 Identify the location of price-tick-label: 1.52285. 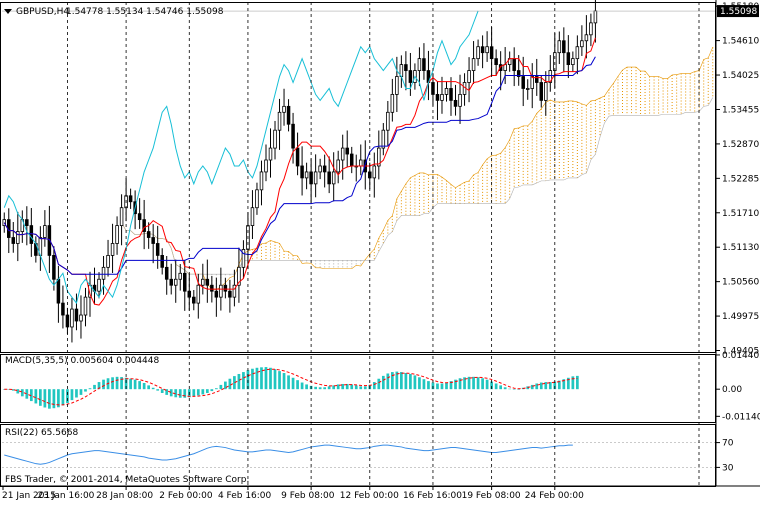
(740, 179).